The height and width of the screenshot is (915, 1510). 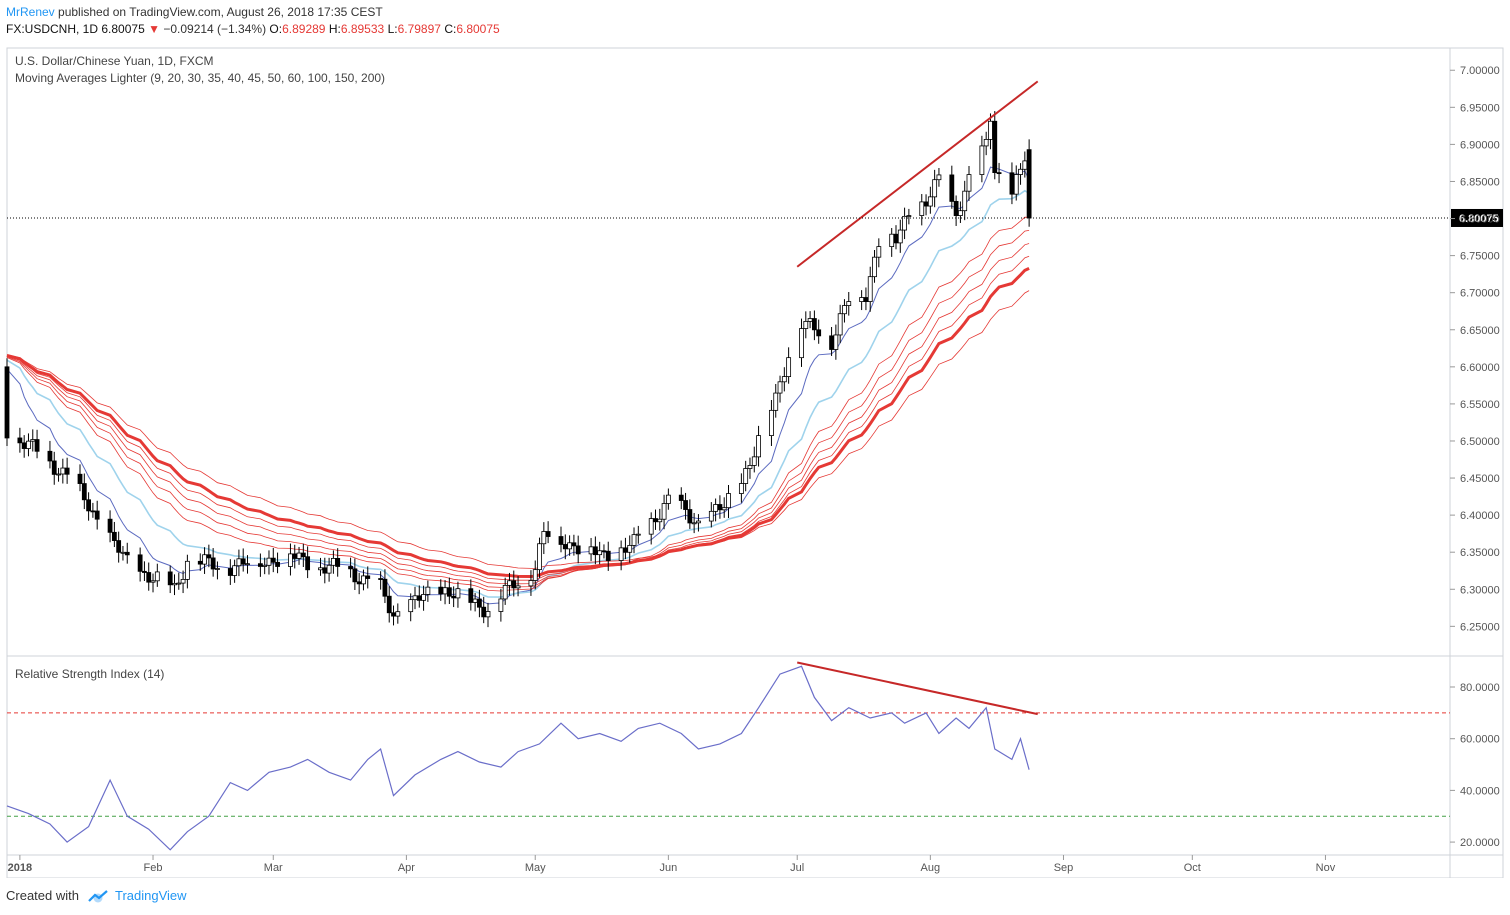 I want to click on open-value: 6.89289, so click(x=304, y=29).